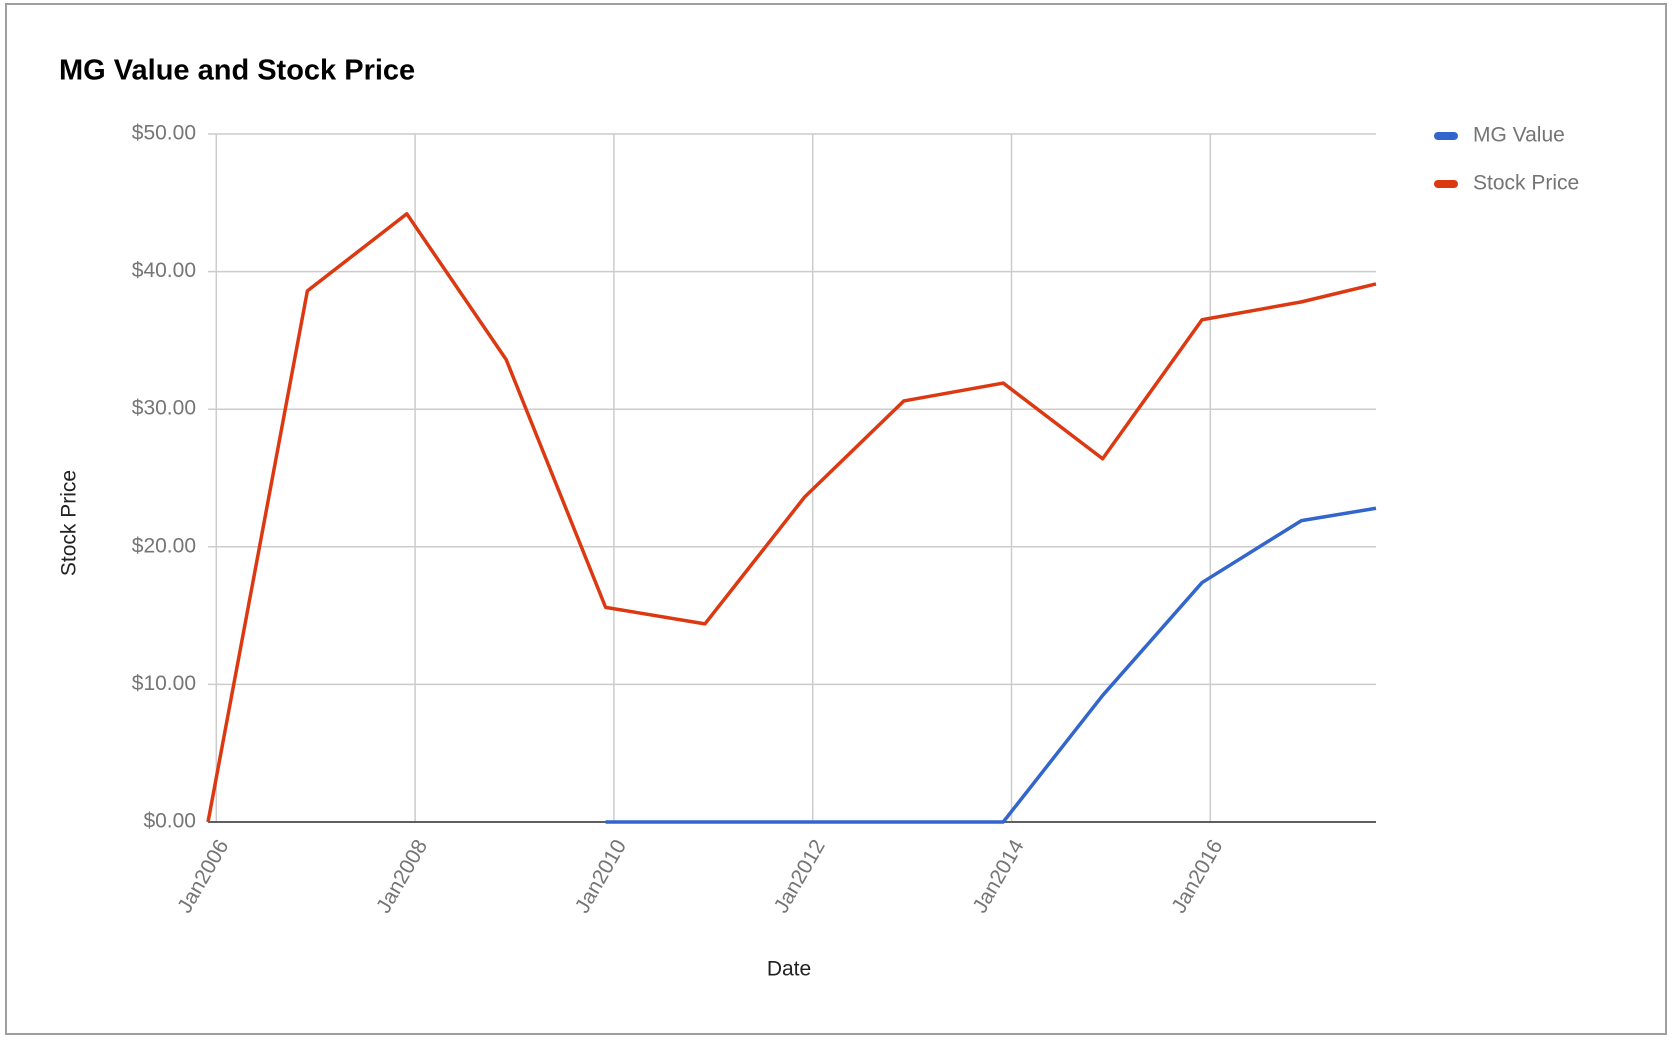 The image size is (1672, 1043). What do you see at coordinates (1526, 183) in the screenshot?
I see `legend-label: Stock Price` at bounding box center [1526, 183].